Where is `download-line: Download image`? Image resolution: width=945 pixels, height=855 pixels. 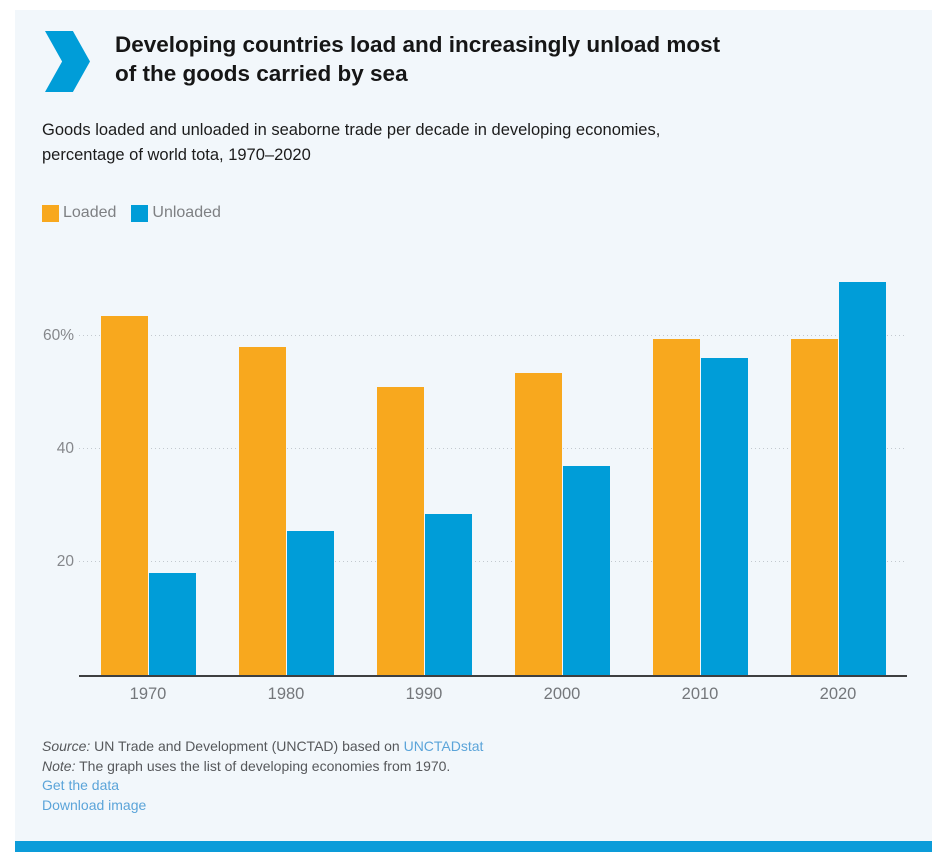
download-line: Download image is located at coordinates (262, 806).